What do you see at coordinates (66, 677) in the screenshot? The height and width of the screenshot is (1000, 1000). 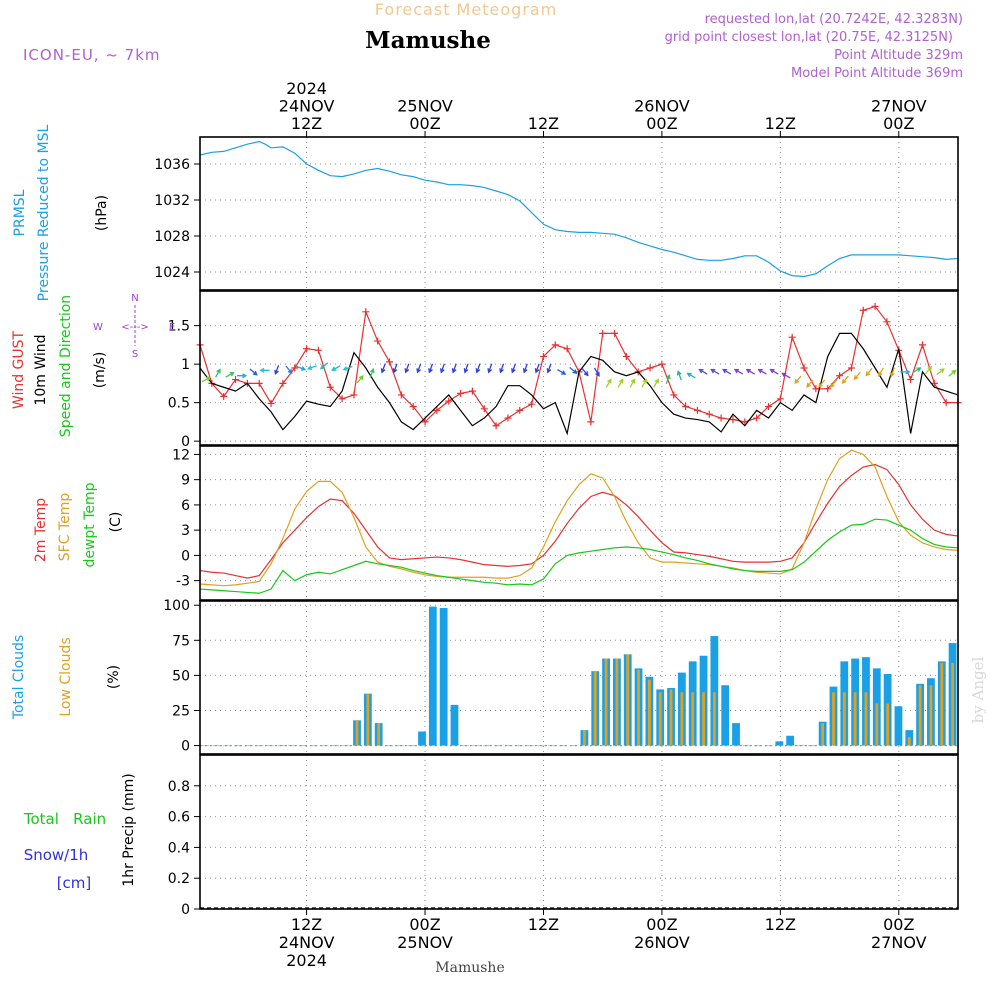 I see `clouds-ylabel: Total Clouds Low Clouds (%)` at bounding box center [66, 677].